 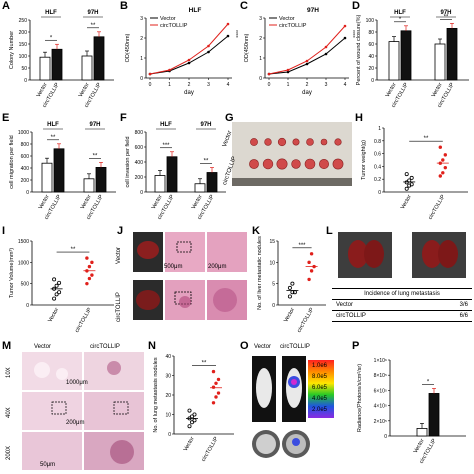 What do you see at coordinates (380, 407) in the screenshot?
I see `y-tick-label: 4×10⁵` at bounding box center [380, 407].